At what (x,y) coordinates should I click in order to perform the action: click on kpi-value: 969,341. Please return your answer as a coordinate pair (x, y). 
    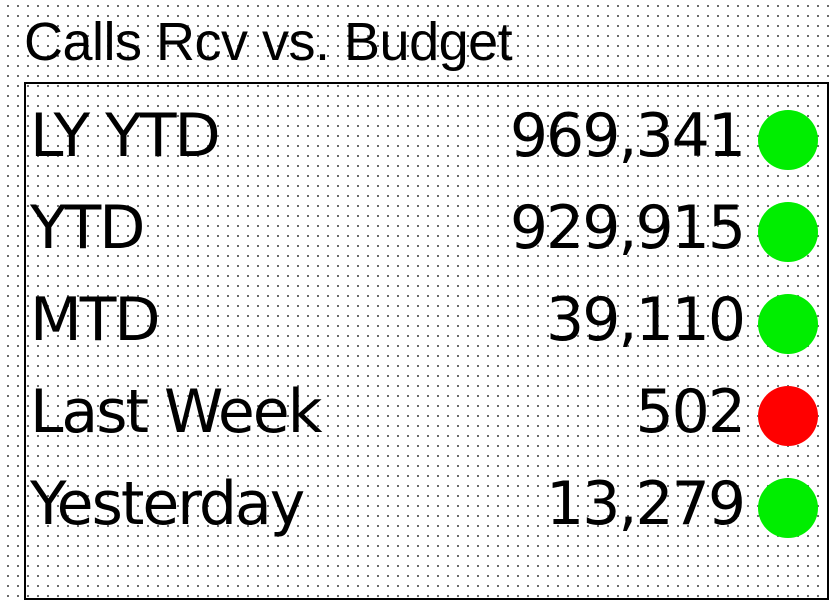
    Looking at the image, I should click on (627, 136).